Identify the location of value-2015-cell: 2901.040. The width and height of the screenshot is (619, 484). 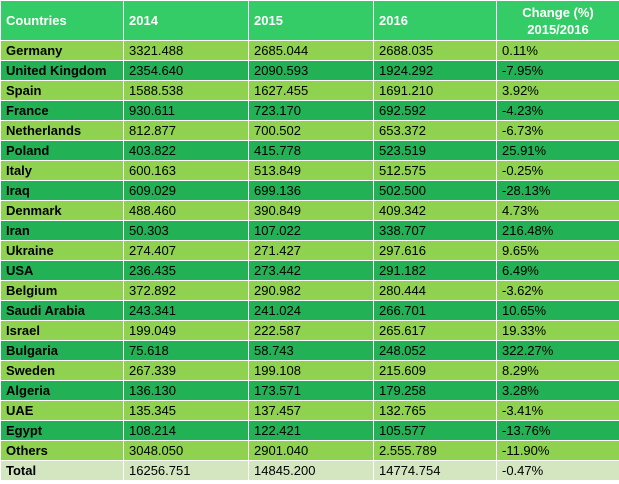
(311, 450).